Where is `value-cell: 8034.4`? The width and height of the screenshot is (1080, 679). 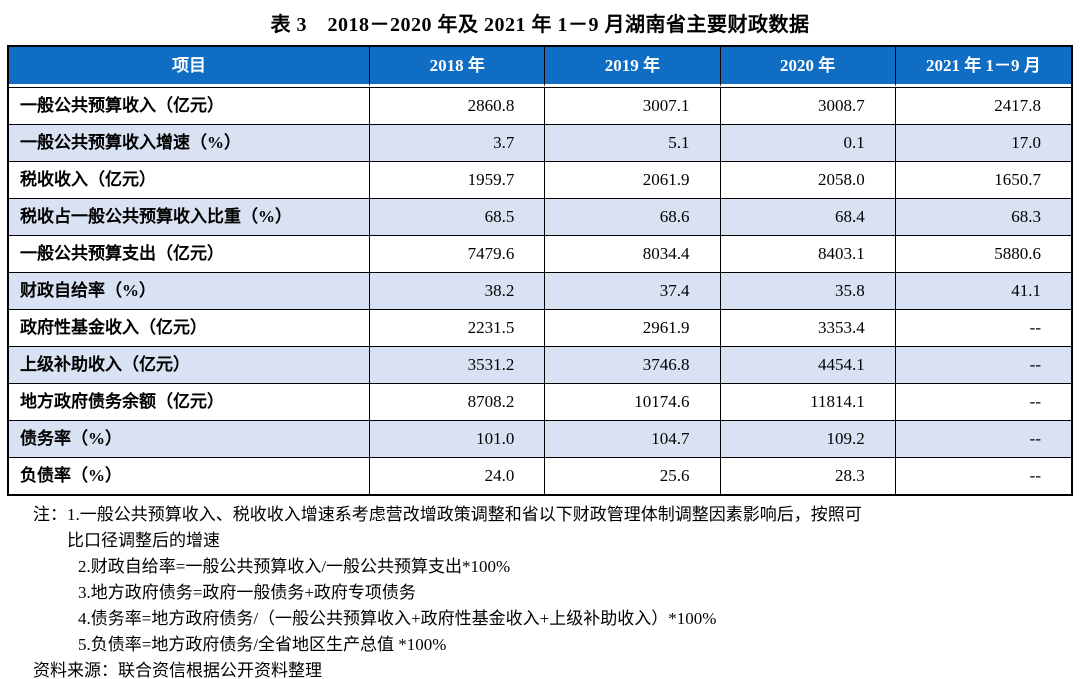 value-cell: 8034.4 is located at coordinates (633, 253).